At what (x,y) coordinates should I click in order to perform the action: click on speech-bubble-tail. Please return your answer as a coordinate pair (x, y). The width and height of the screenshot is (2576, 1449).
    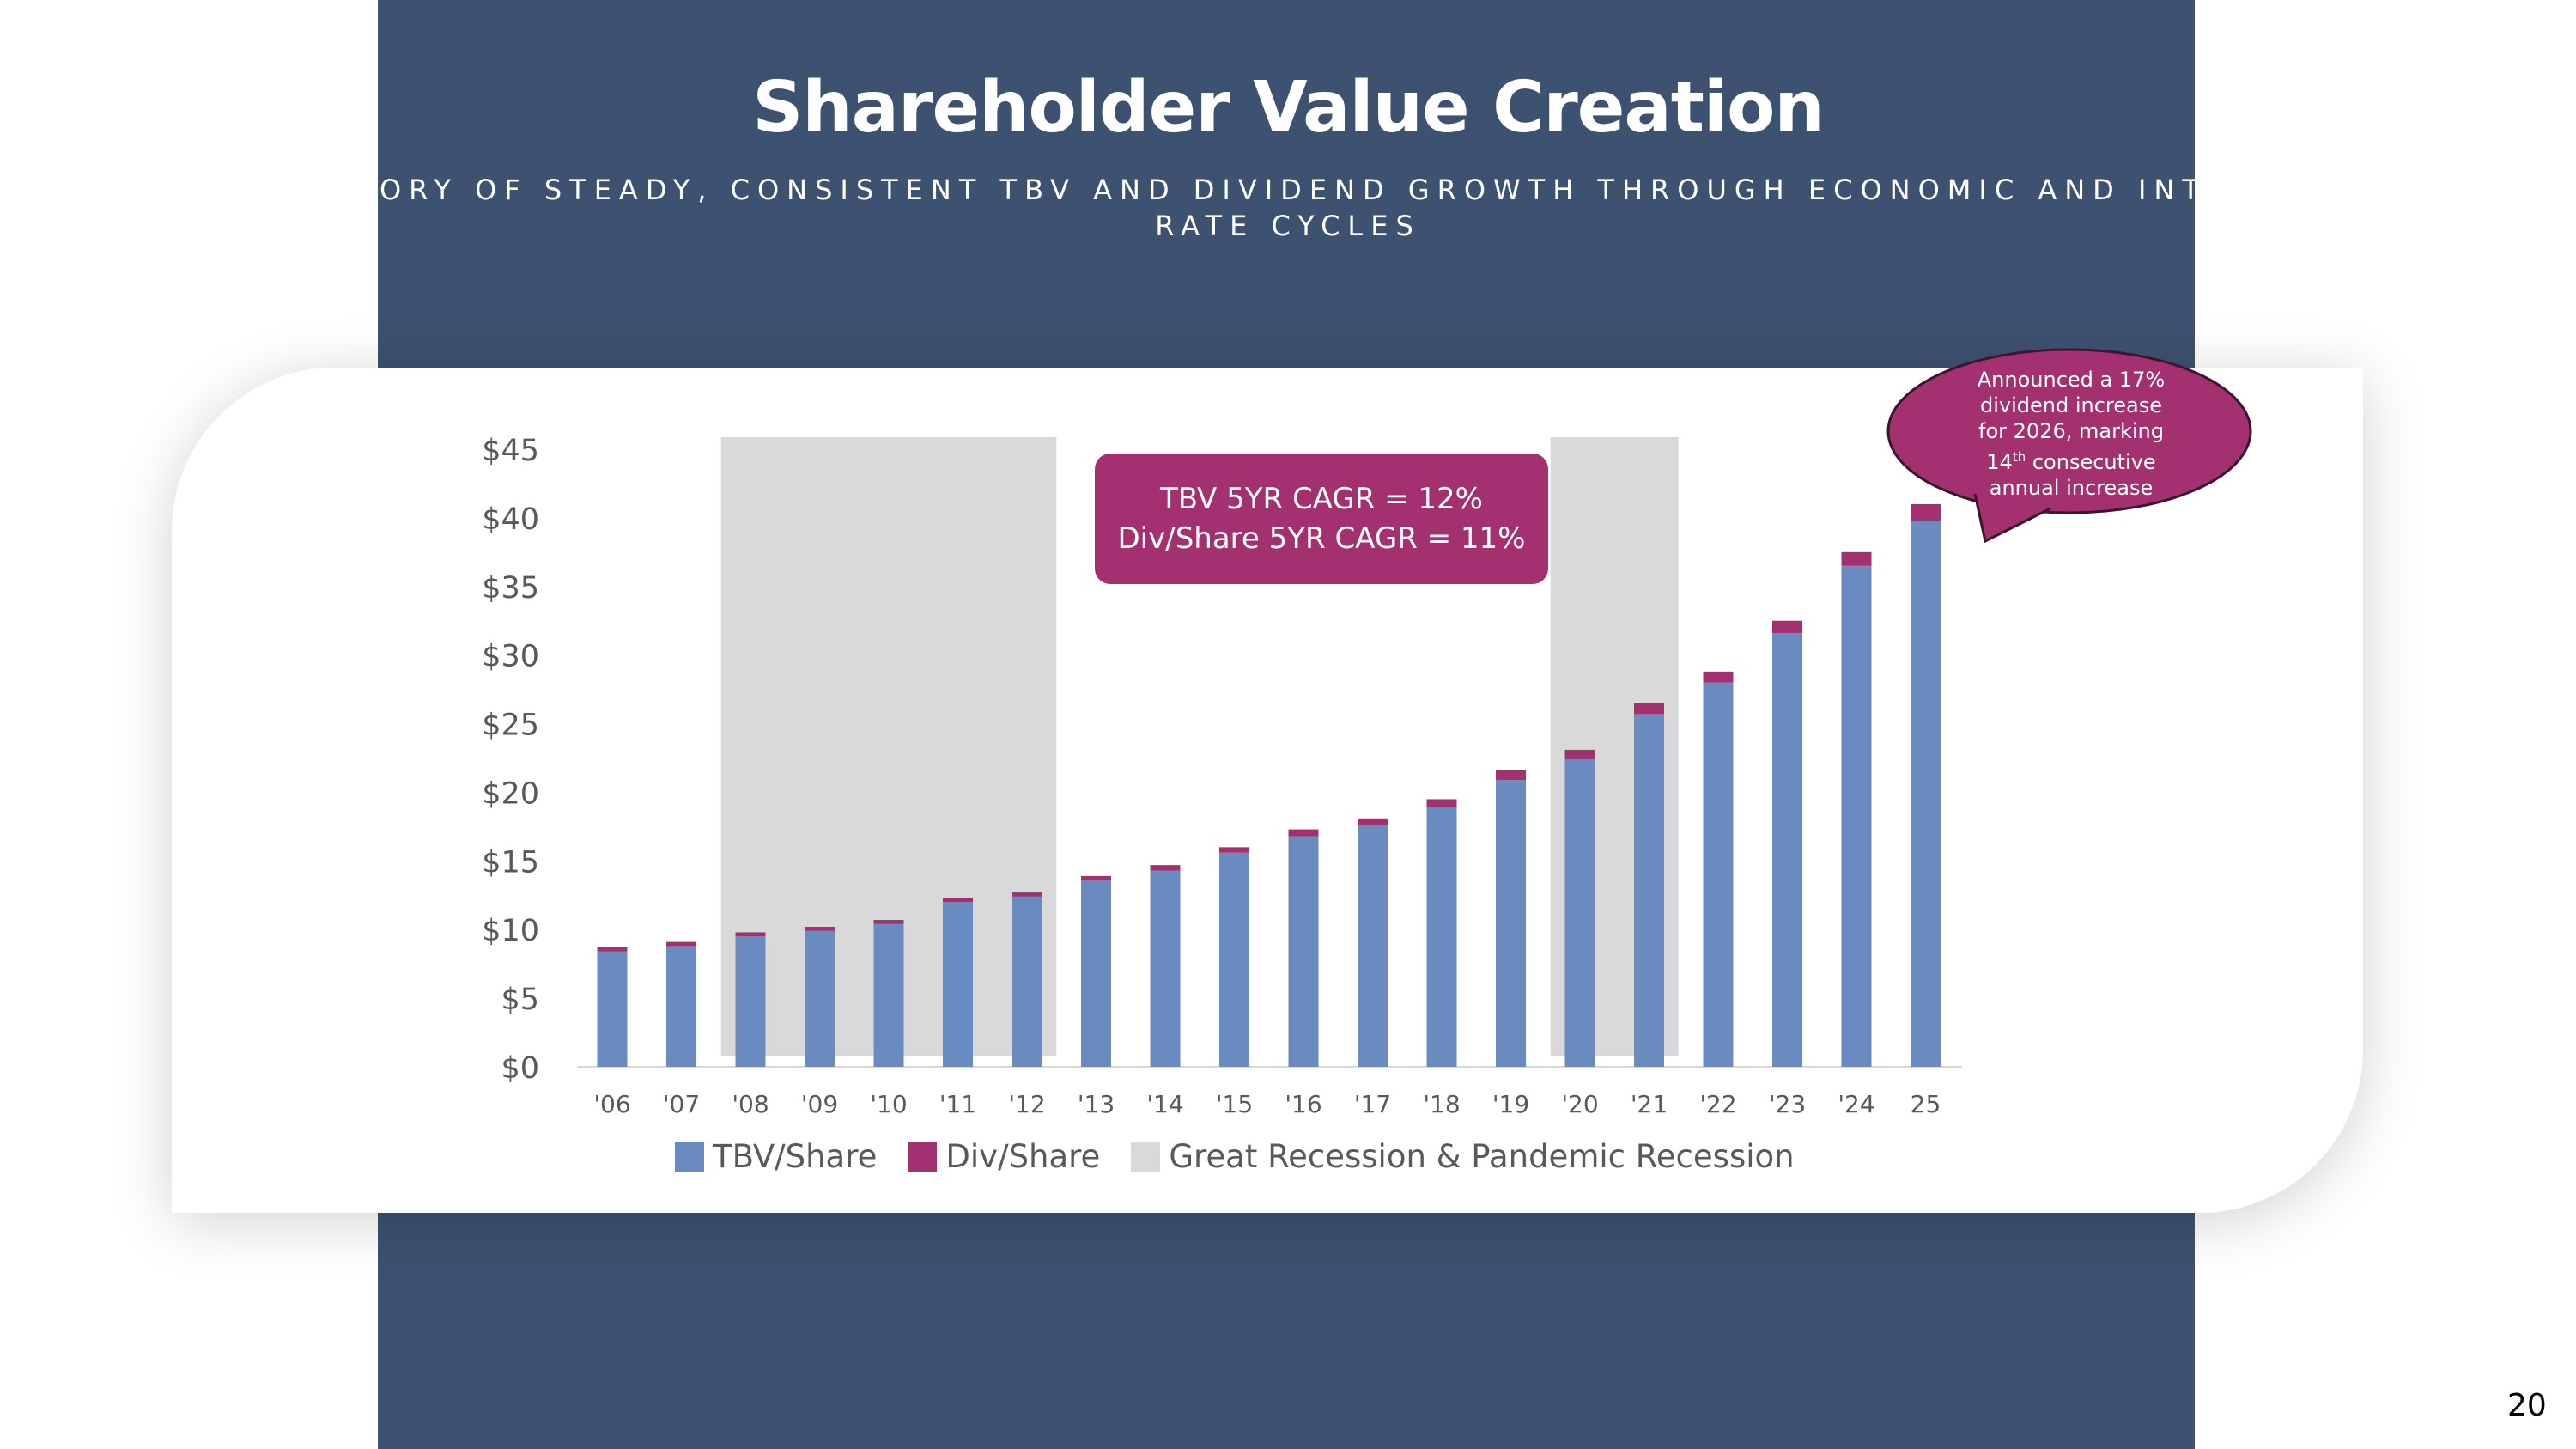
    Looking at the image, I should click on (2012, 517).